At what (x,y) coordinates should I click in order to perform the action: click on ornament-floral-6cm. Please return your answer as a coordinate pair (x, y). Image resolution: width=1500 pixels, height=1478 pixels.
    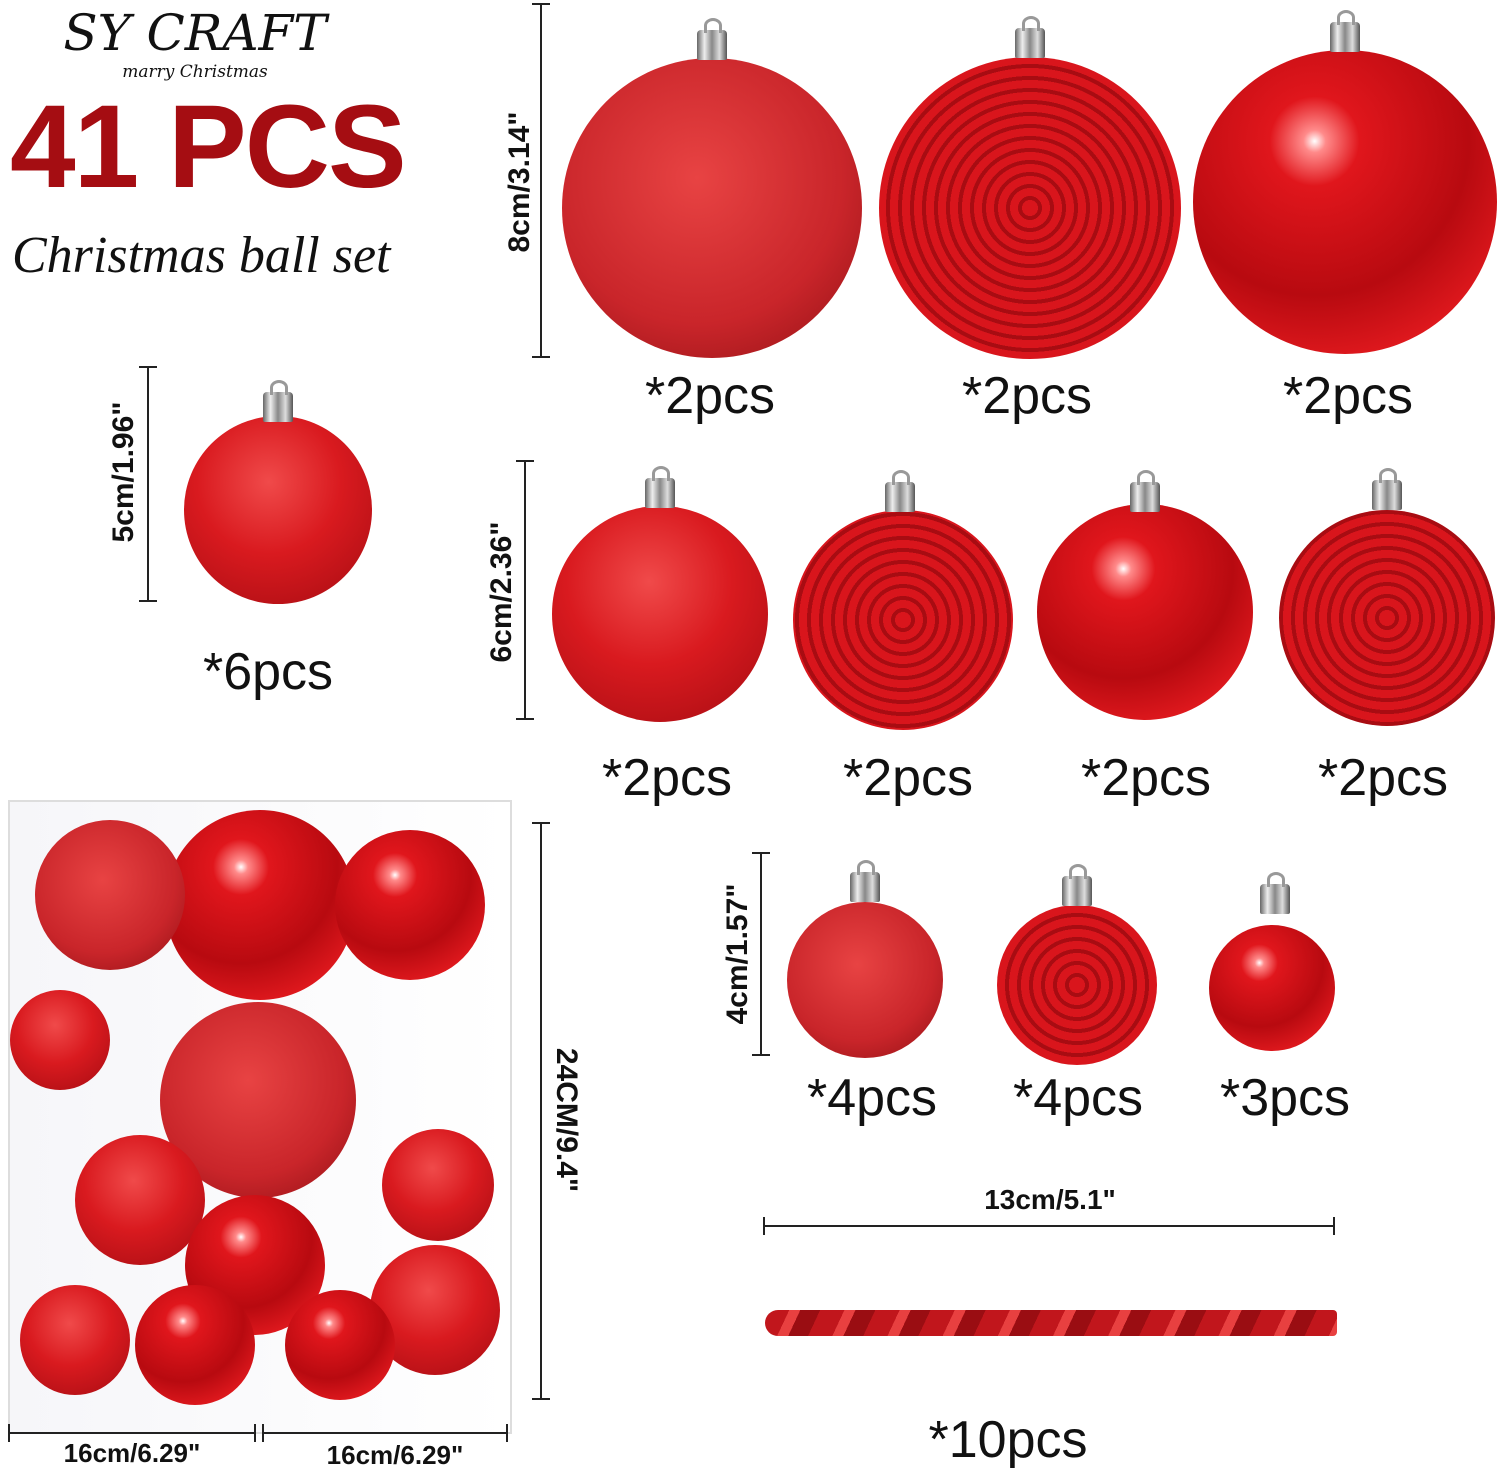
    Looking at the image, I should click on (903, 620).